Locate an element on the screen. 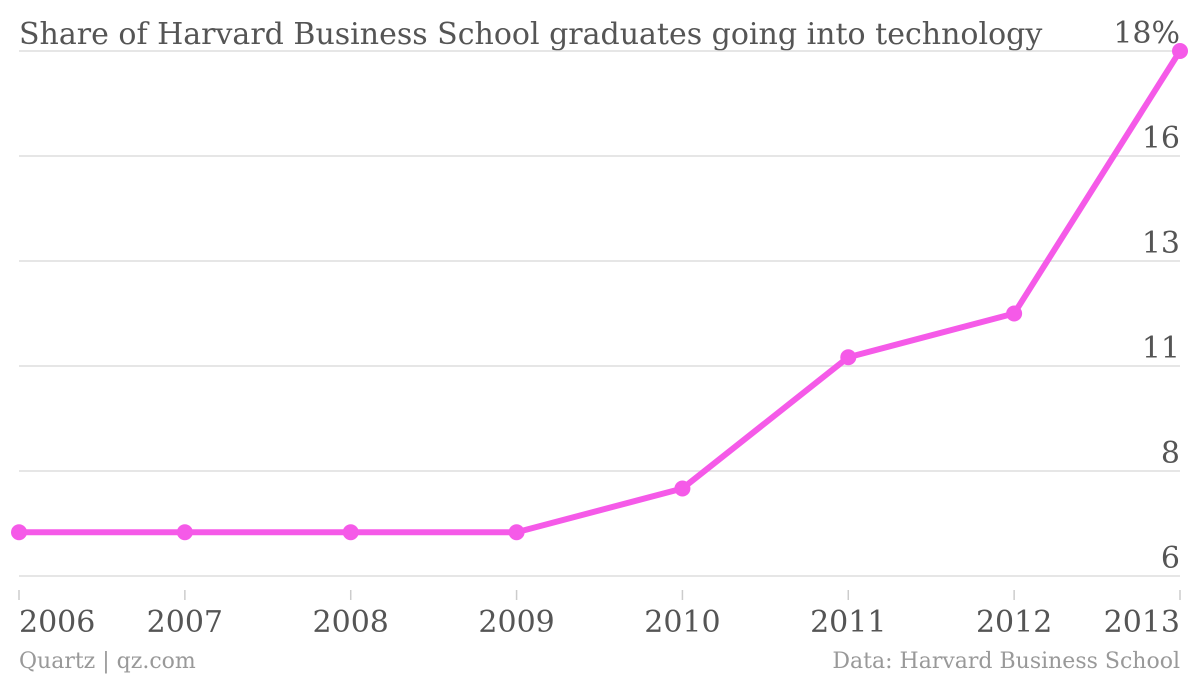 The image size is (1200, 676). x-tick-label: 2013 is located at coordinates (1142, 622).